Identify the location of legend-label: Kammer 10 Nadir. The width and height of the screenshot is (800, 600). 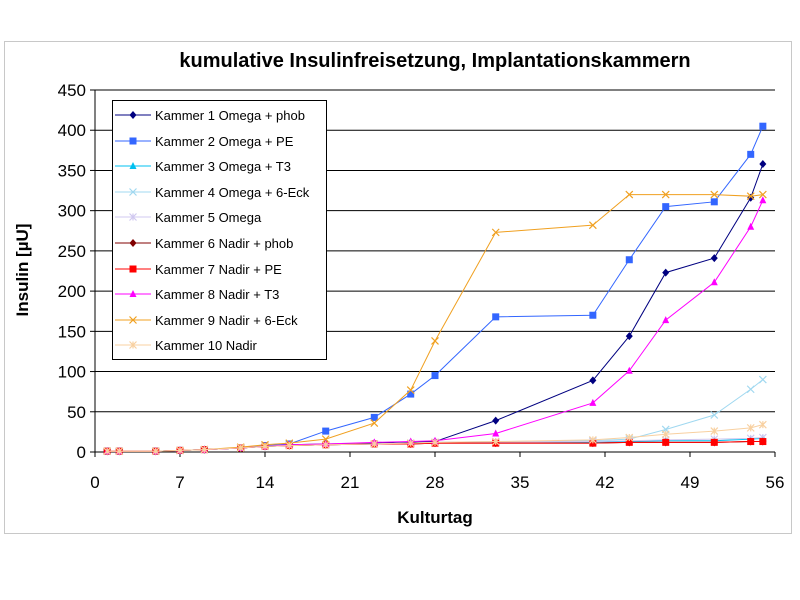
(206, 346).